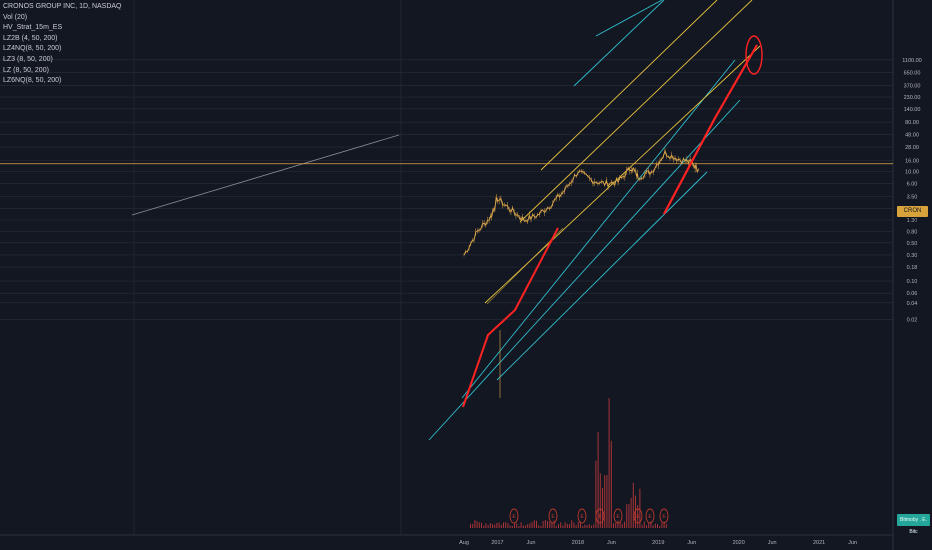 The image size is (932, 550). Describe the element at coordinates (912, 98) in the screenshot. I see `y-tick-label: 230.00` at that location.